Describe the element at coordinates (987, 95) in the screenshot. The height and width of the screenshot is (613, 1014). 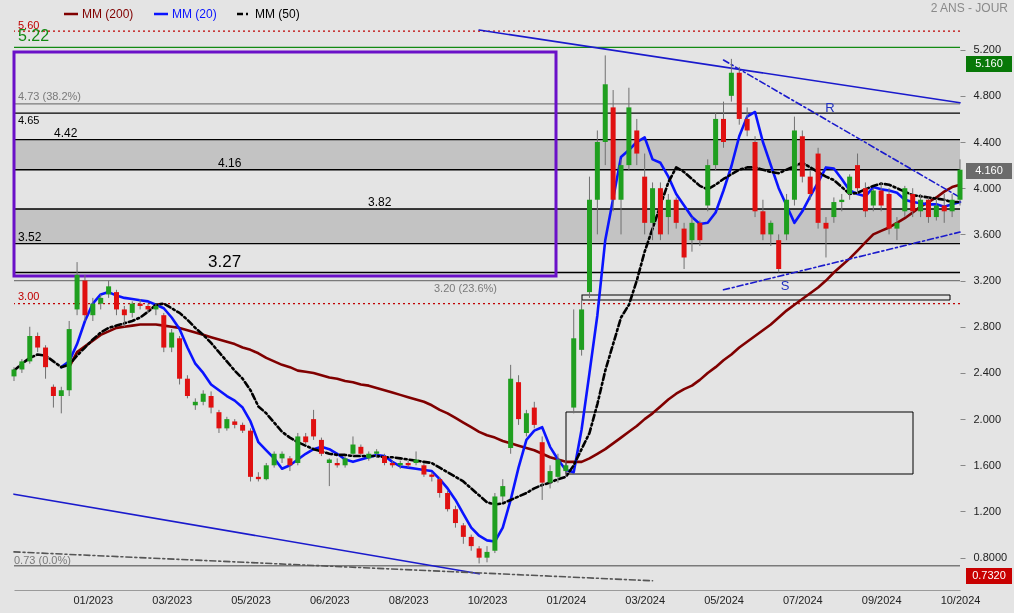
I see `y-tick-label: 4.800` at that location.